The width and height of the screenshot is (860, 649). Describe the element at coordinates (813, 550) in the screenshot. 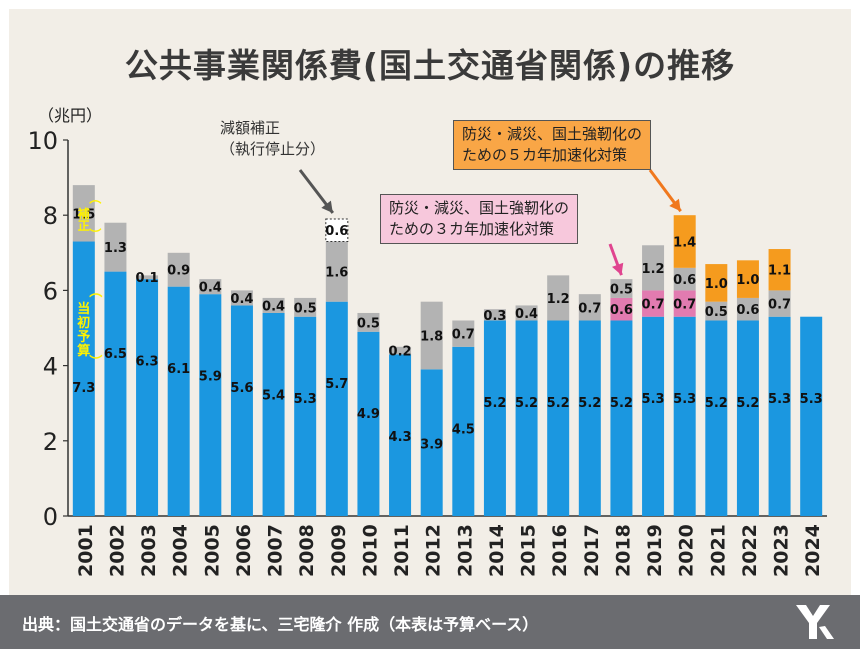

I see `x-tick-label-2024: 2024` at that location.